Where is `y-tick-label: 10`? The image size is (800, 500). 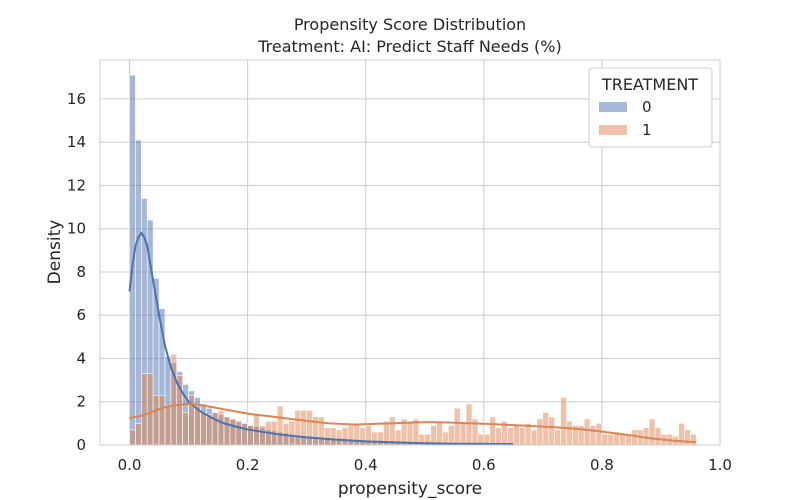 y-tick-label: 10 is located at coordinates (76, 229).